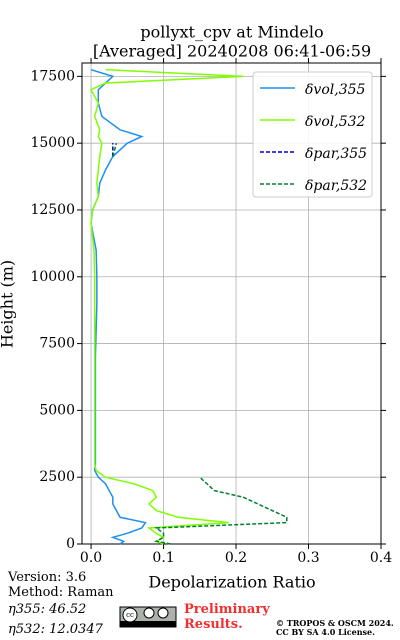  Describe the element at coordinates (8, 304) in the screenshot. I see `y-axis-label: Height (m)` at that location.